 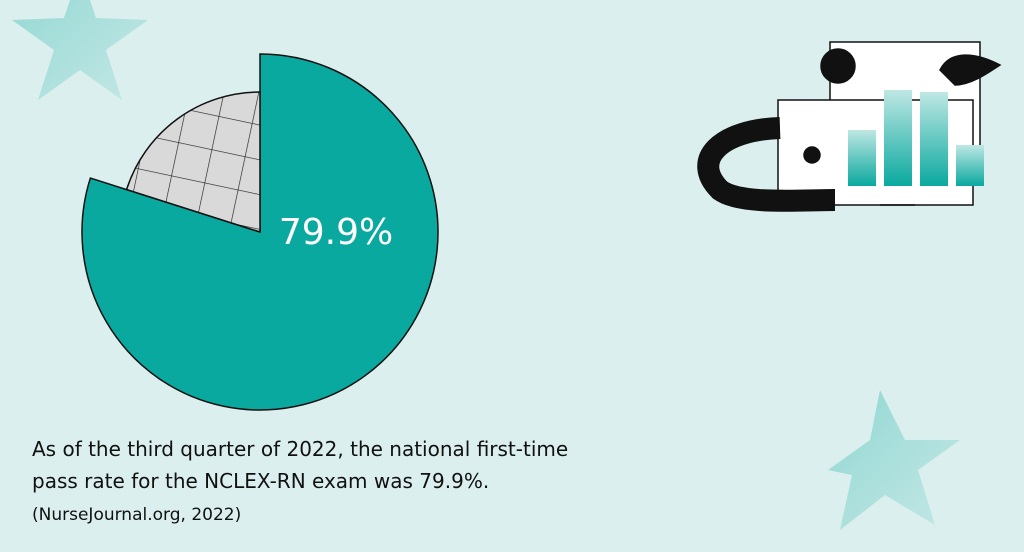 What do you see at coordinates (849, 126) in the screenshot?
I see `illustration` at bounding box center [849, 126].